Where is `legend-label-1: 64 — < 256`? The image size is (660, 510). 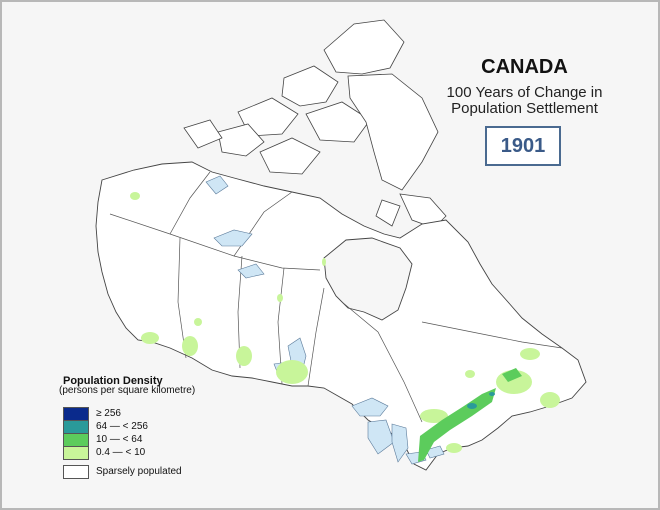
legend-label-1: 64 — < 256 is located at coordinates (122, 426).